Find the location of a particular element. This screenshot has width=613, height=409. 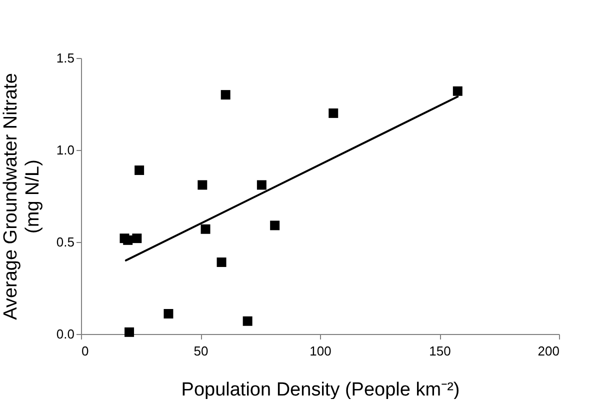

y-tick-label: 1.5 is located at coordinates (65, 58).